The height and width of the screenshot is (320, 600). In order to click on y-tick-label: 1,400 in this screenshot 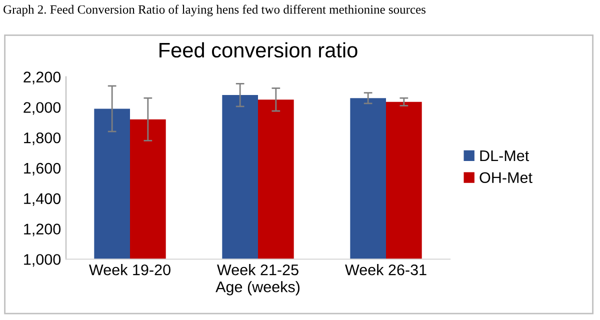, I will do `click(42, 199)`.